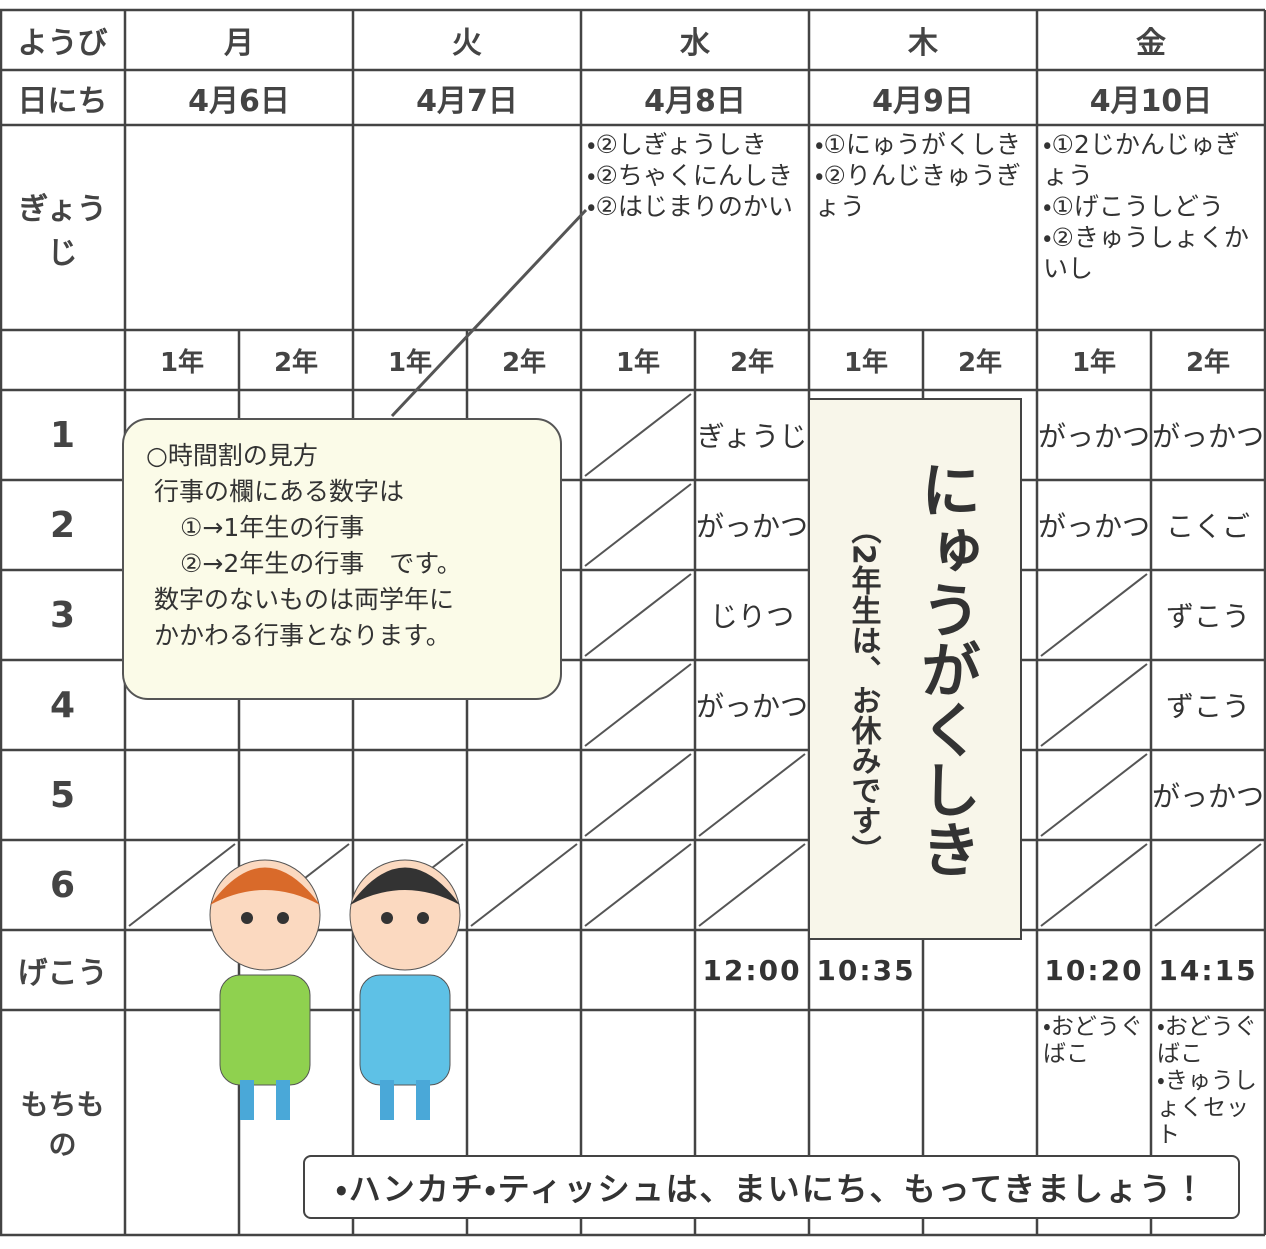  I want to click on row-label: ぎょうじ, so click(62, 231).